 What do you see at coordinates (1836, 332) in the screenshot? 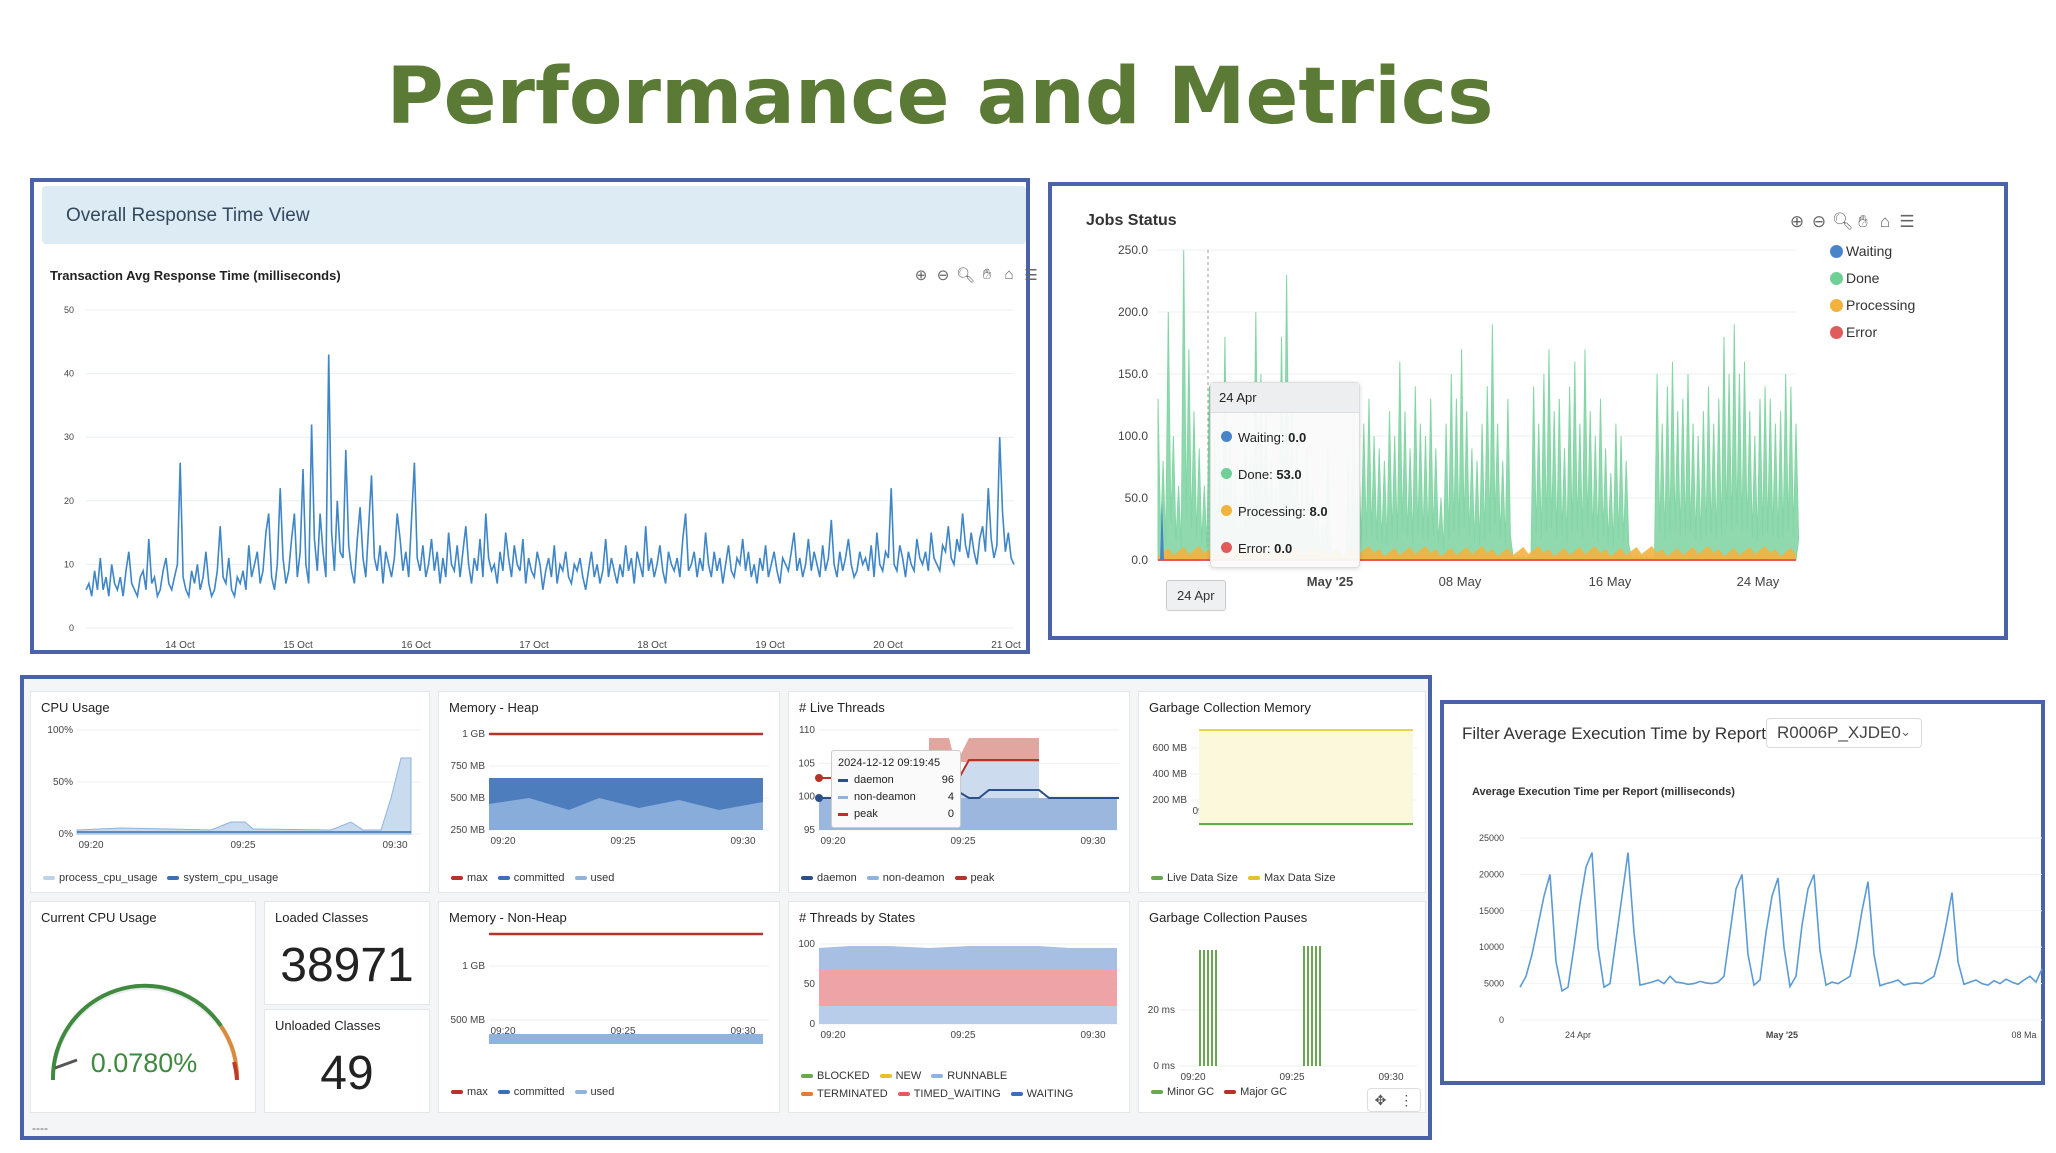
I see `error-dot-icon` at bounding box center [1836, 332].